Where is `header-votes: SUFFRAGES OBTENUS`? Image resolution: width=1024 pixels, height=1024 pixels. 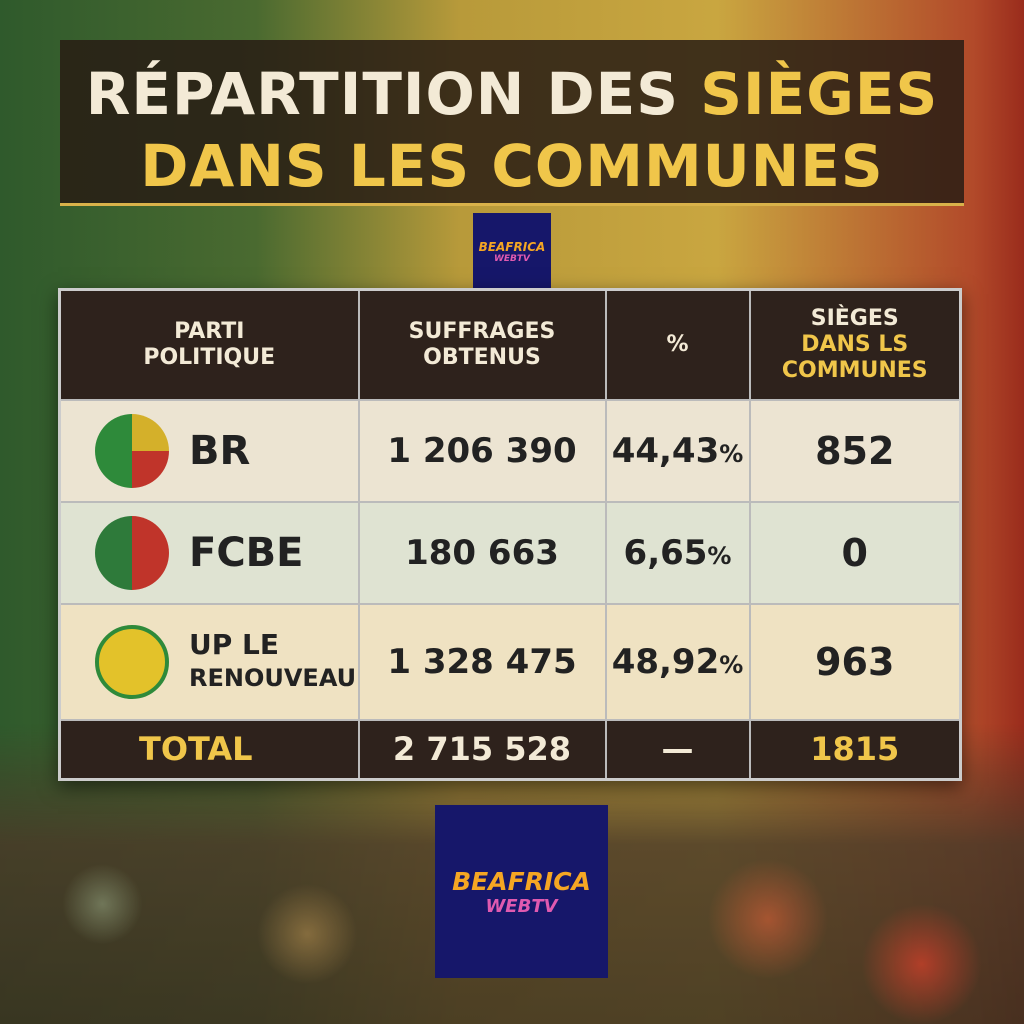 header-votes: SUFFRAGES OBTENUS is located at coordinates (482, 344).